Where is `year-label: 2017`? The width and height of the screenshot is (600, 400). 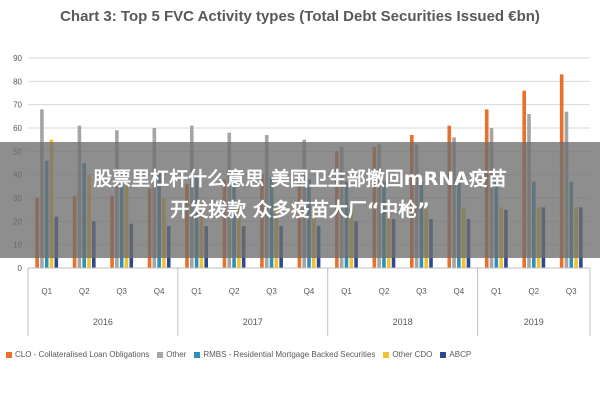 year-label: 2017 is located at coordinates (253, 322).